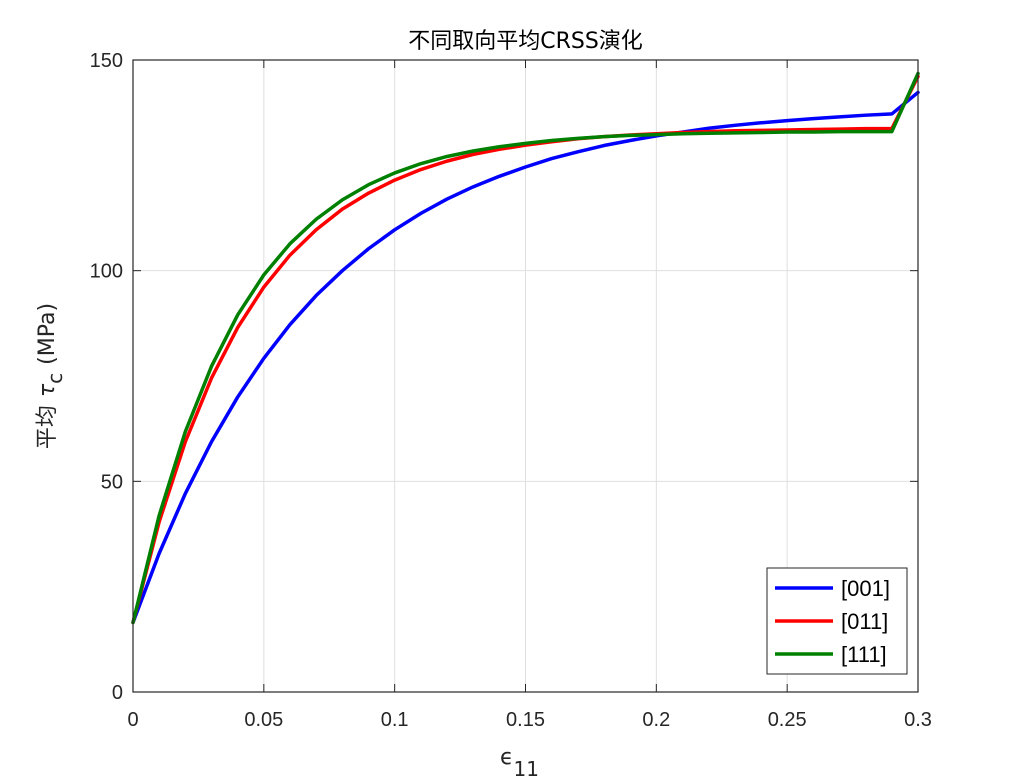 The image size is (1016, 781). I want to click on y-axis-subscript: c, so click(55, 378).